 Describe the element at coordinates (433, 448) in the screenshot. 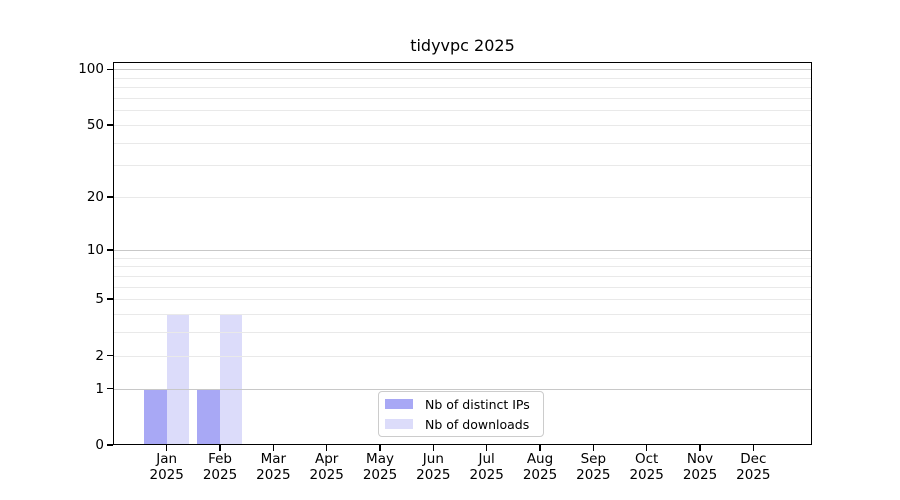

I see `x-tick-jun` at that location.